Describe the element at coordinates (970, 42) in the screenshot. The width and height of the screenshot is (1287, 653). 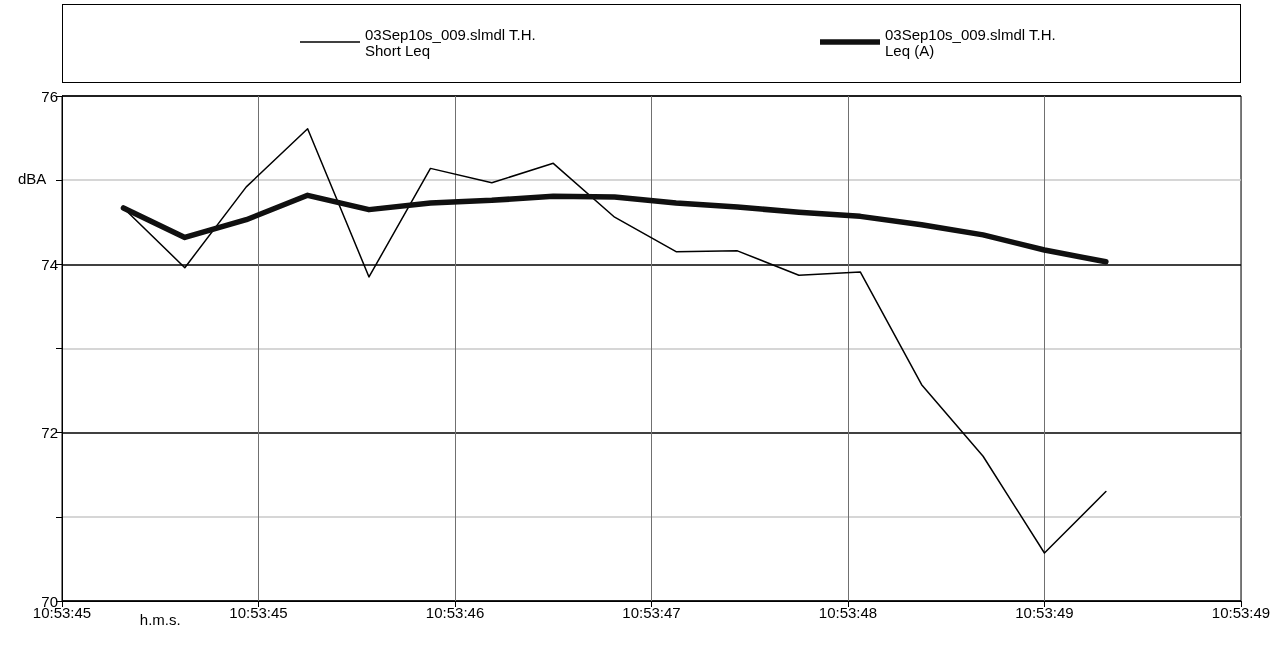
I see `legend-label: 03Sep10s_009.slmdl T.H. Leq (A)` at that location.